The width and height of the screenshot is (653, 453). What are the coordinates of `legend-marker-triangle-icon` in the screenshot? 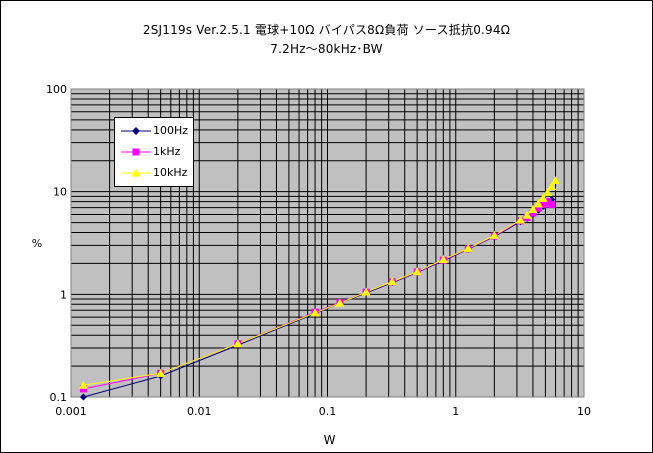 It's located at (136, 172).